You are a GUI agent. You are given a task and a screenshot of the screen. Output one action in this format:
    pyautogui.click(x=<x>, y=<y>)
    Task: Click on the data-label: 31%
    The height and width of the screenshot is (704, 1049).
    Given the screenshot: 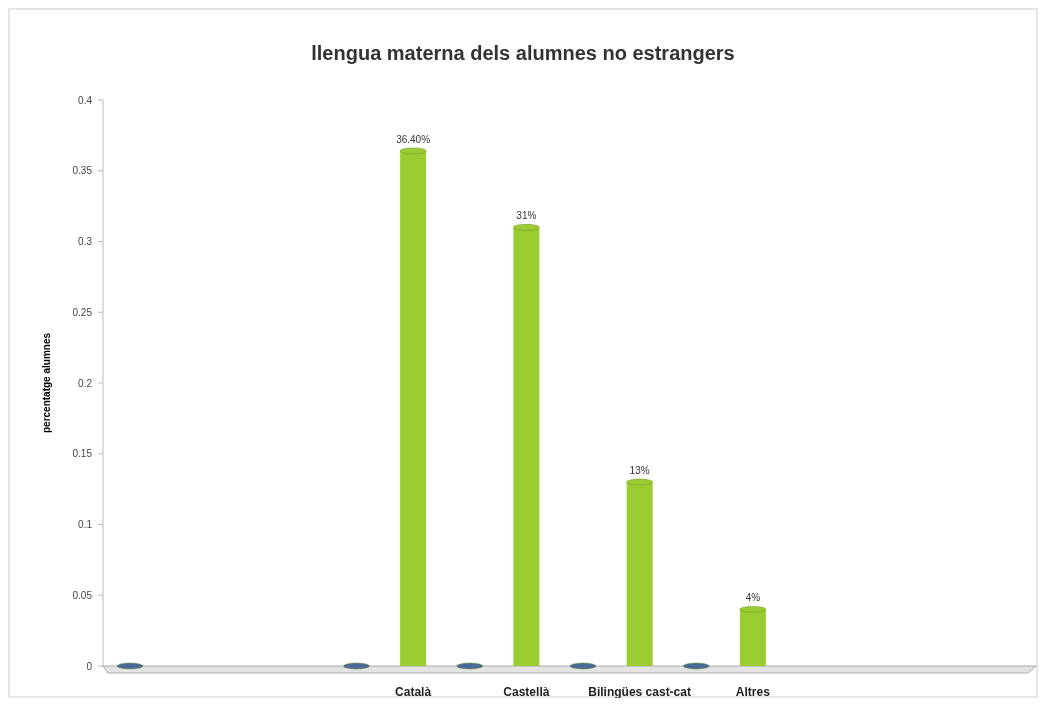 What is the action you would take?
    pyautogui.click(x=526, y=216)
    